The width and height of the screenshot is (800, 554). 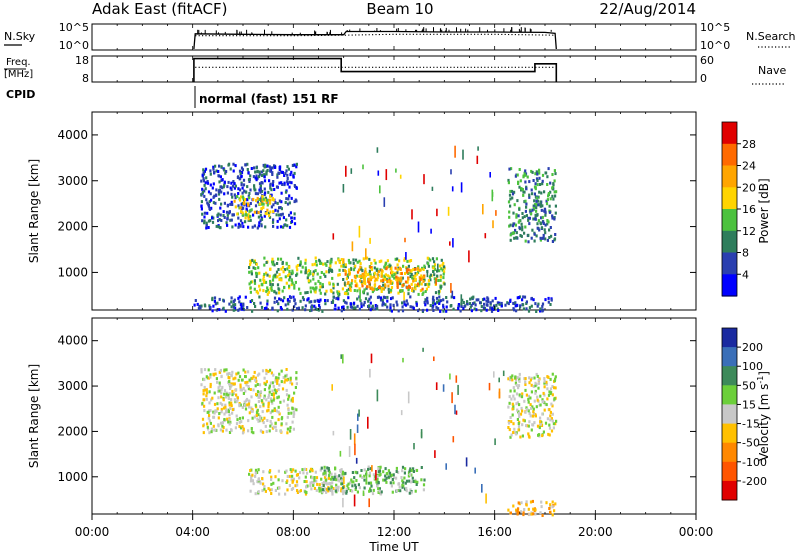 What do you see at coordinates (763, 416) in the screenshot?
I see `velocity-colorbar-label: Velocity [m s-1]` at bounding box center [763, 416].